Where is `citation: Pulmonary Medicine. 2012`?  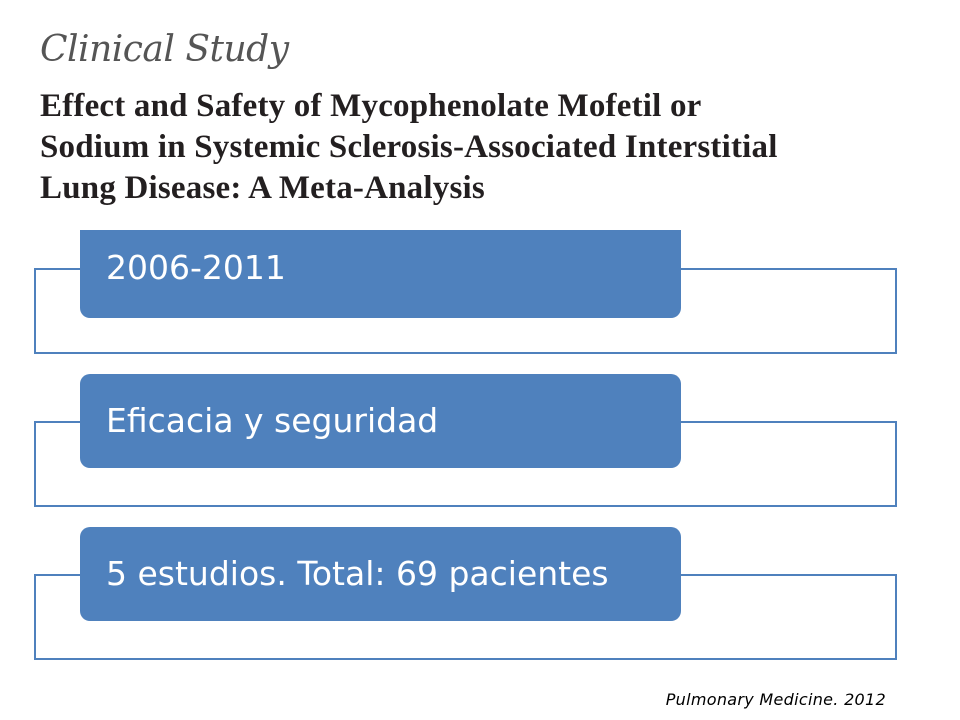
citation: Pulmonary Medicine. 2012 is located at coordinates (775, 699).